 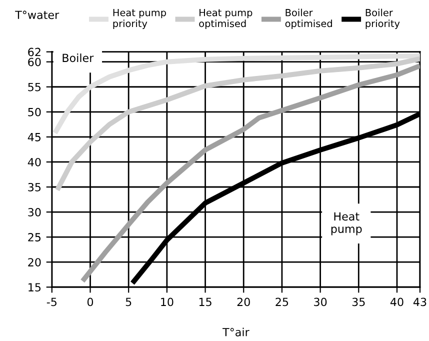 I want to click on legend-label: Heat pump optimised, so click(x=225, y=19).